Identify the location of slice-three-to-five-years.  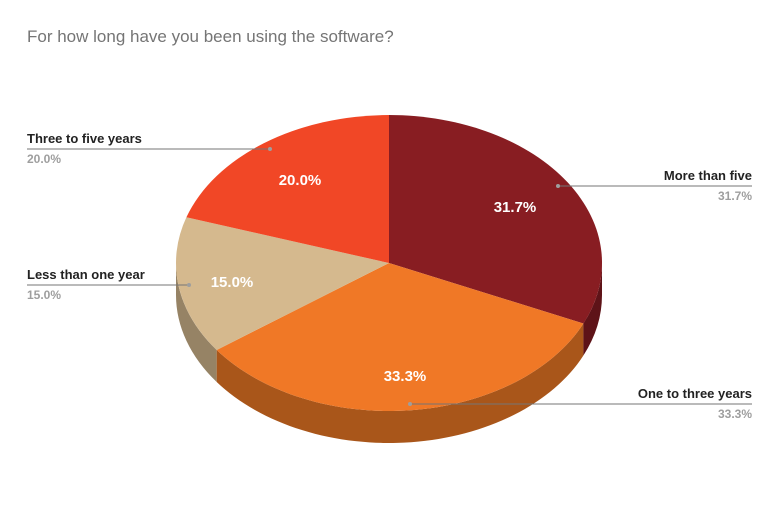
(287, 189).